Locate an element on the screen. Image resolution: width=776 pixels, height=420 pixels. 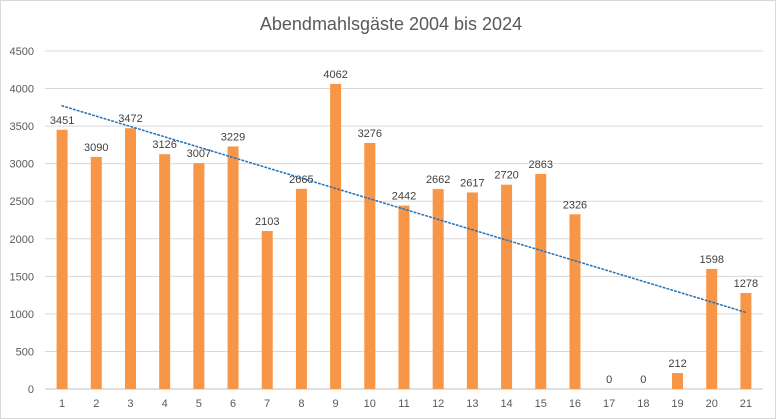
x-tick-label: 7 is located at coordinates (267, 404).